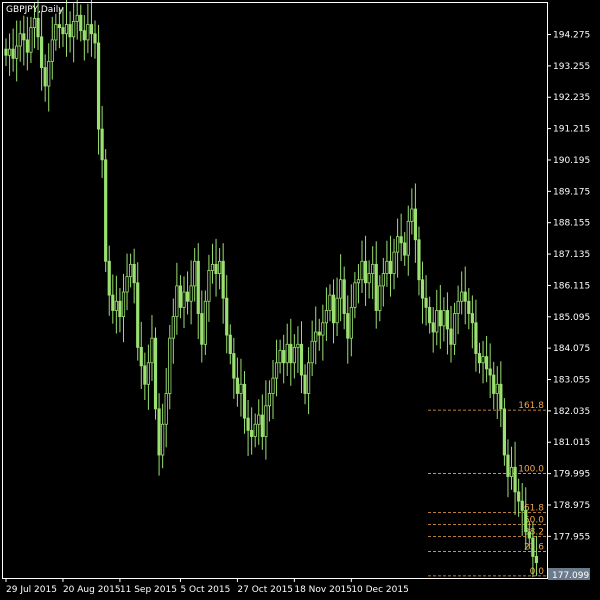 Image resolution: width=600 pixels, height=600 pixels. I want to click on fibonacci-level-label: 61.8, so click(534, 509).